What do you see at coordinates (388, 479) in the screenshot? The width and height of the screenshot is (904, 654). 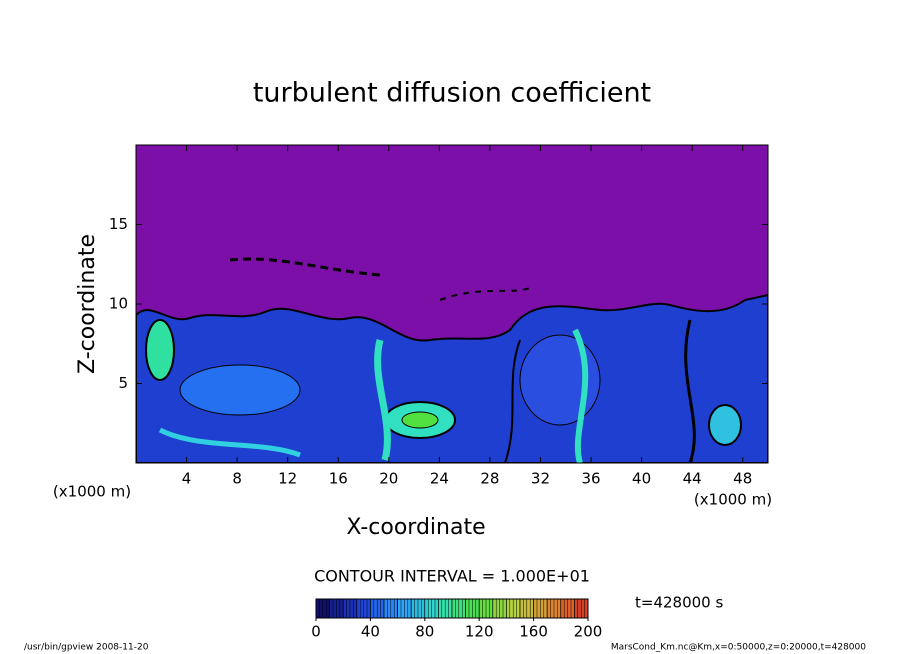 I see `x-tick-label: 20` at bounding box center [388, 479].